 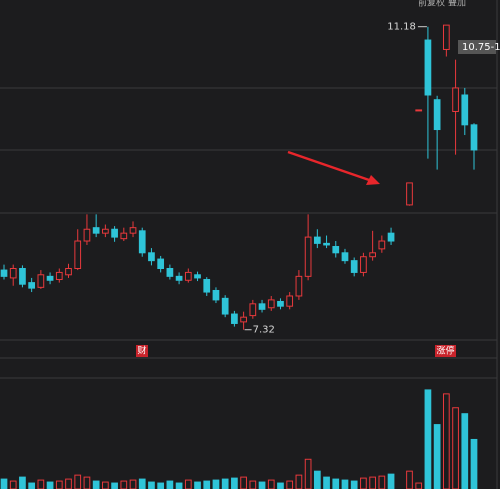 What do you see at coordinates (141, 351) in the screenshot?
I see `badge-label: 财` at bounding box center [141, 351].